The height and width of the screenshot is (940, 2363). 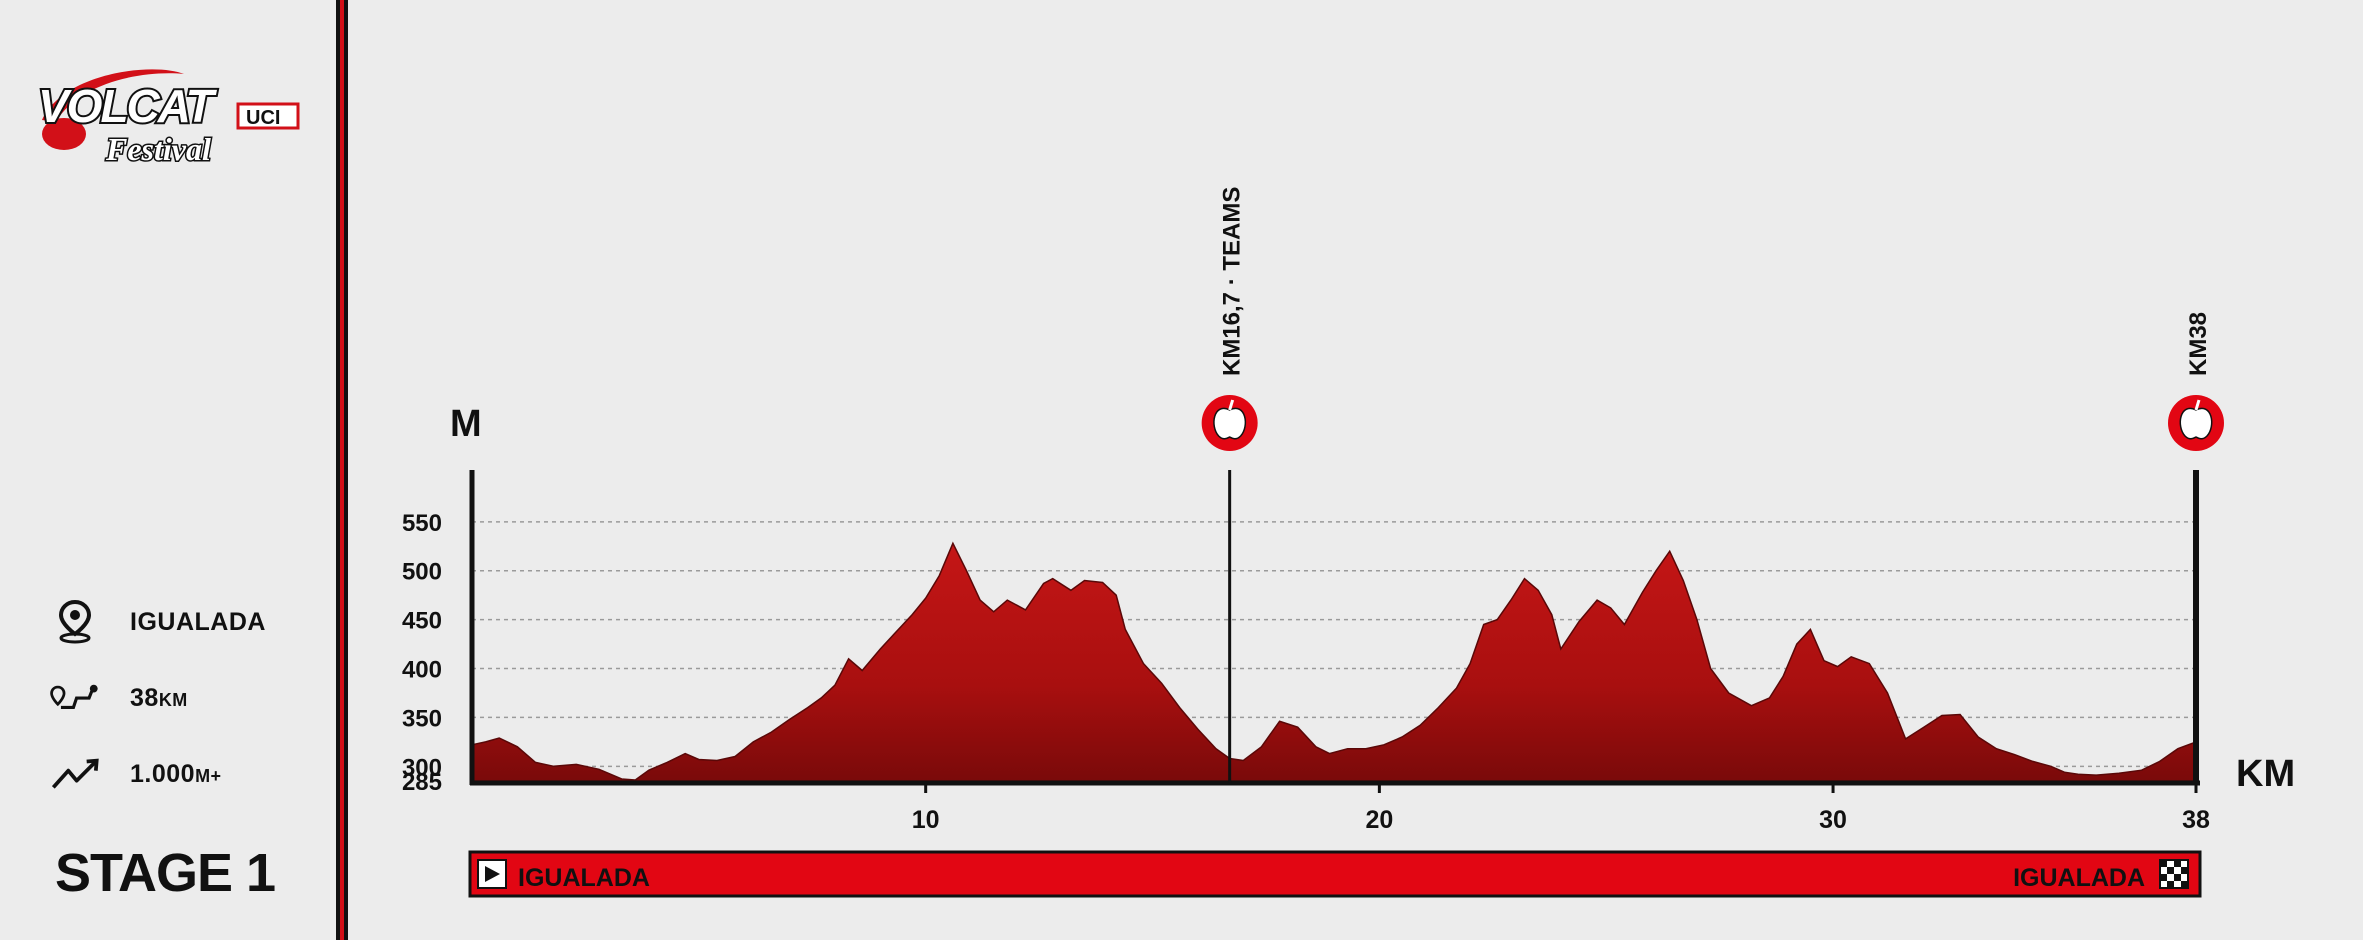 What do you see at coordinates (926, 820) in the screenshot?
I see `x-tick-label: 10` at bounding box center [926, 820].